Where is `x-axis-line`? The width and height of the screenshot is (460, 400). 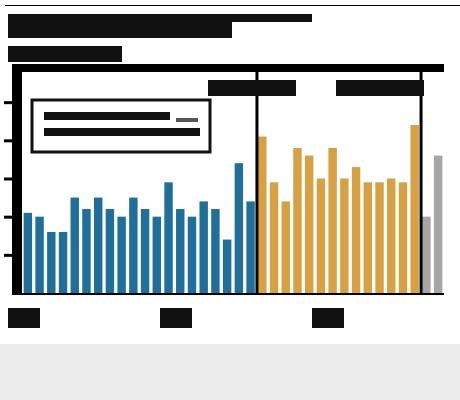 x-axis-line is located at coordinates (228, 294).